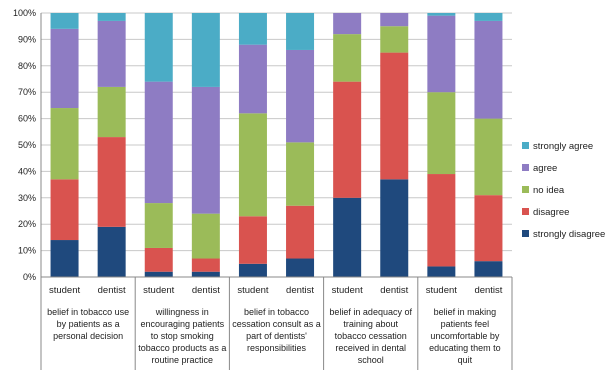 The image size is (611, 370). Describe the element at coordinates (27, 145) in the screenshot. I see `y-tick-label: 50%` at that location.